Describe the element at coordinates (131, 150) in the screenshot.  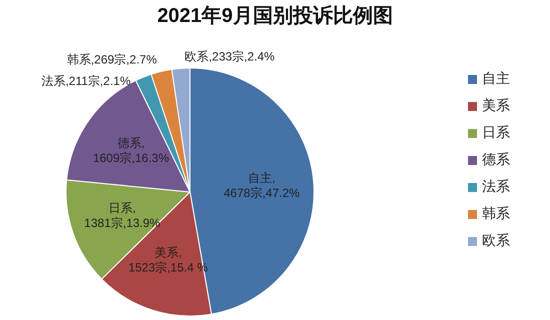
I see `data-label: 德系,1609宗,16.3%` at that location.